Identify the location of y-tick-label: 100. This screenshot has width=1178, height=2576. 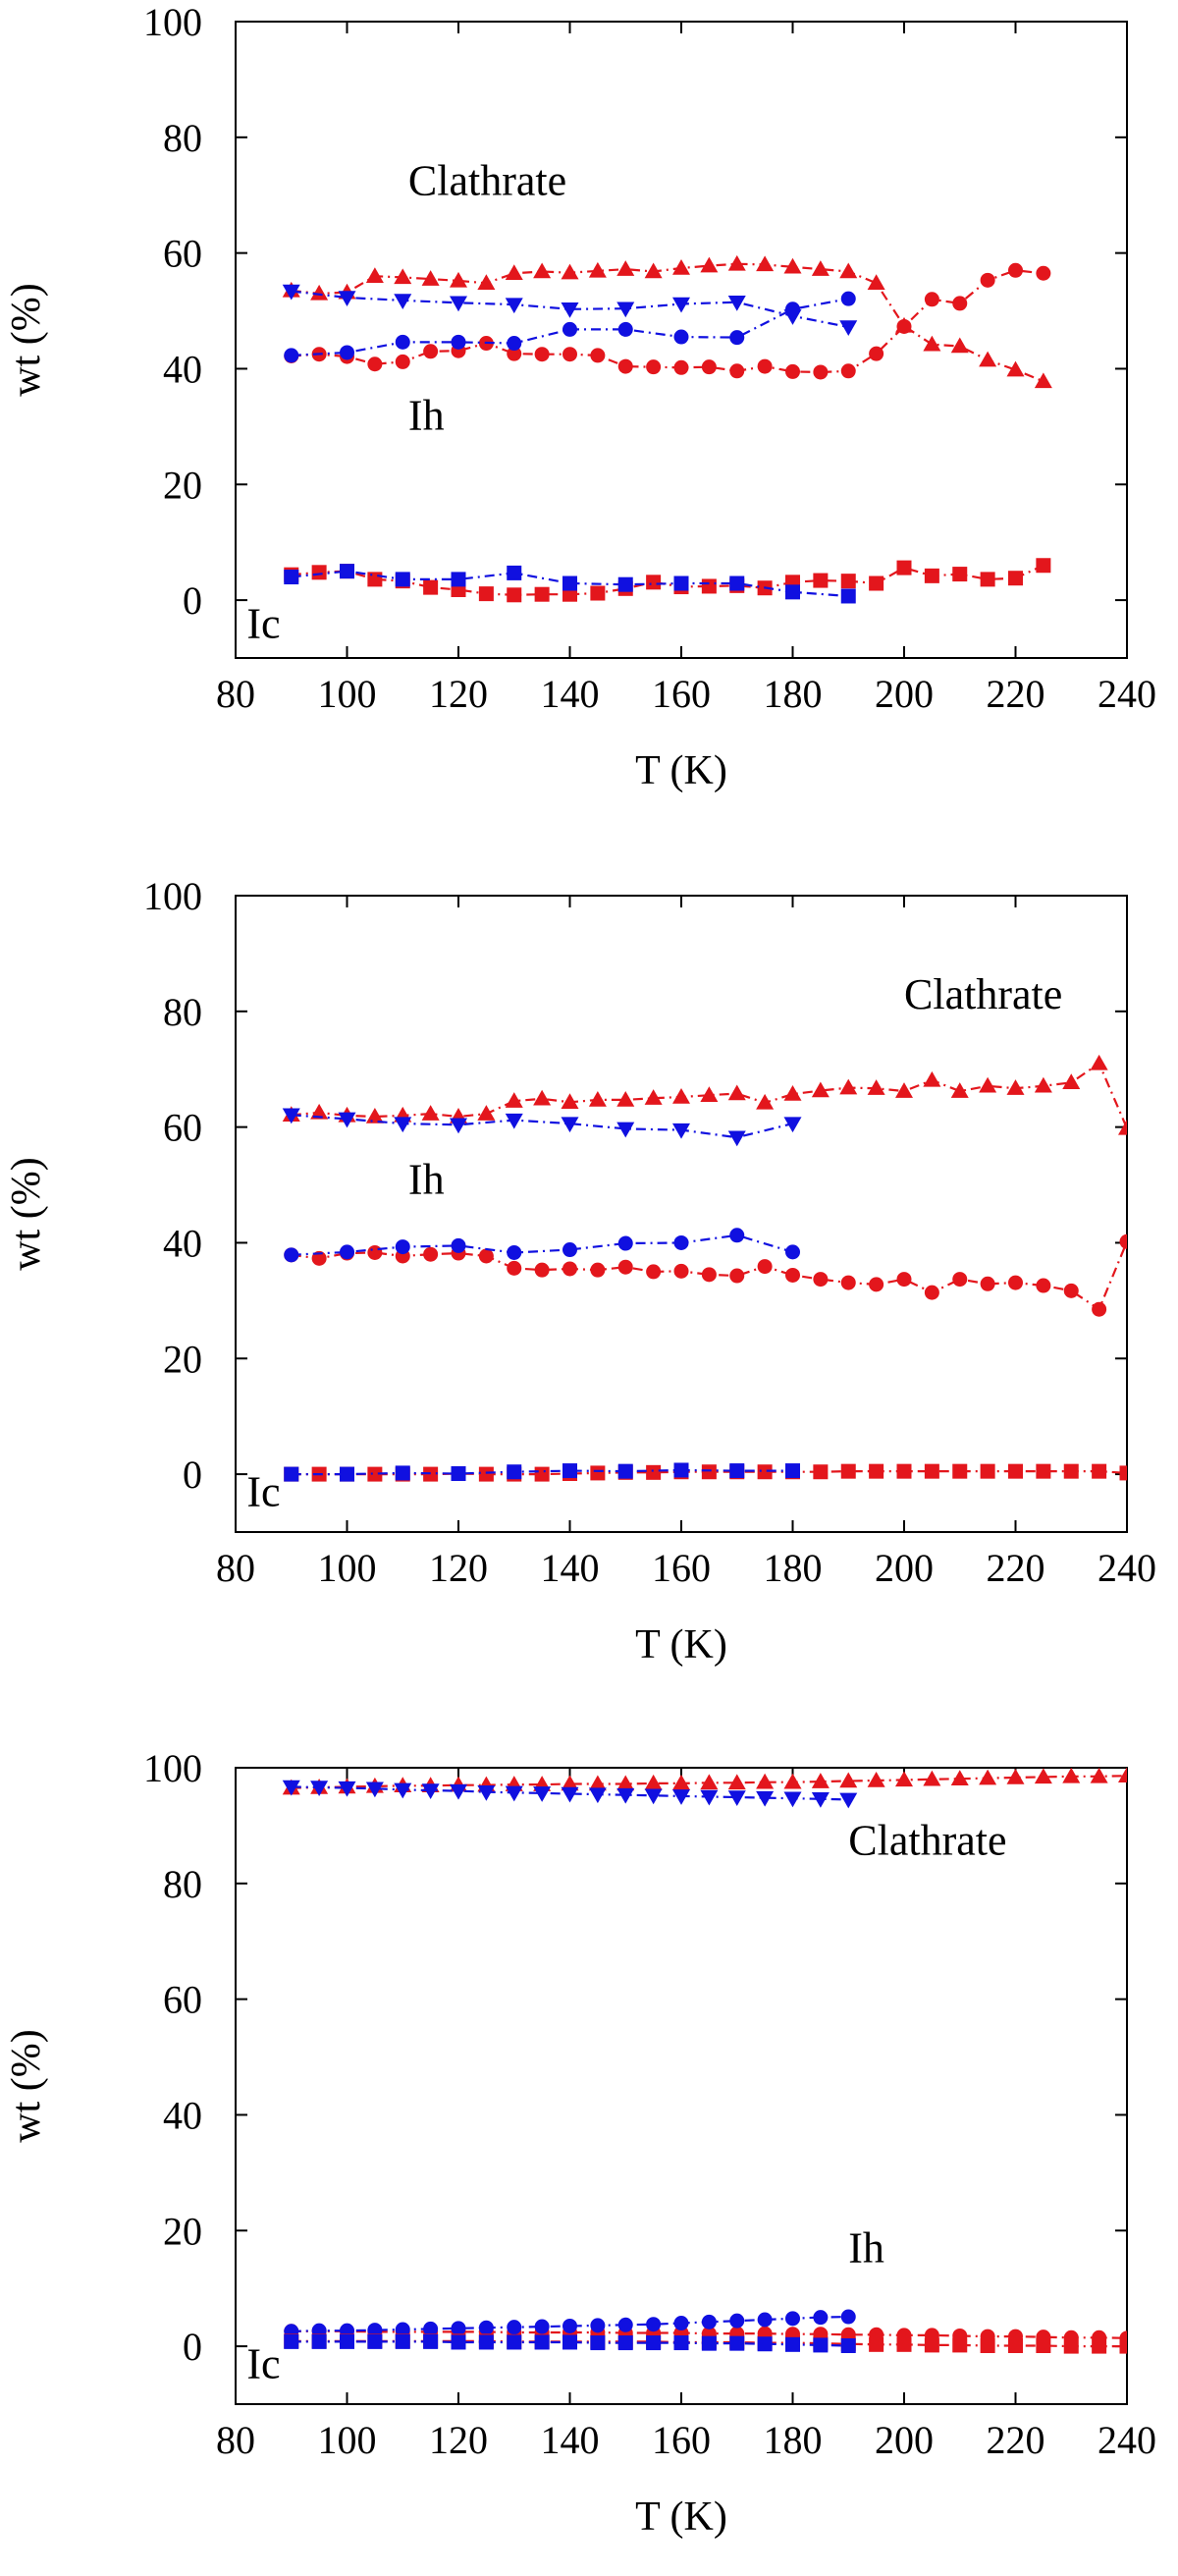
(172, 896).